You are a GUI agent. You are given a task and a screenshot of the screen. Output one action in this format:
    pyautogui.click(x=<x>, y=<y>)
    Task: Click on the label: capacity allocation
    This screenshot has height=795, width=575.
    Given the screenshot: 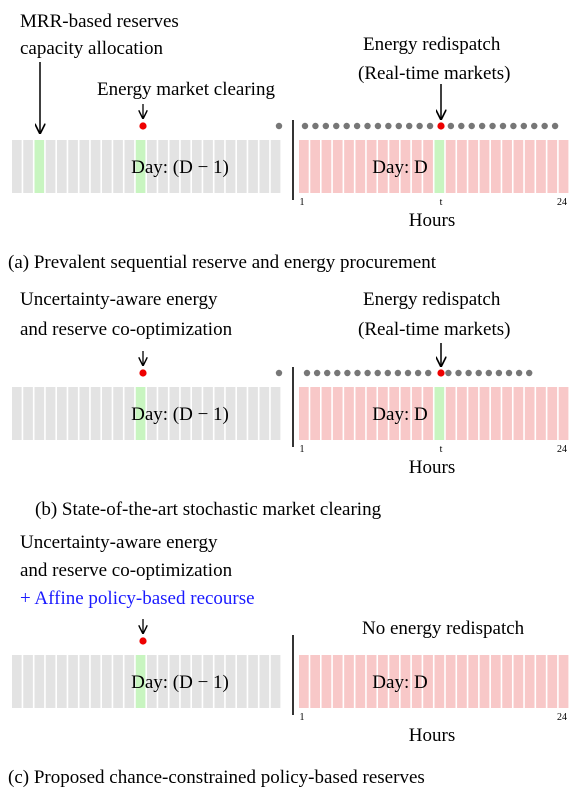 What is the action you would take?
    pyautogui.click(x=91, y=48)
    